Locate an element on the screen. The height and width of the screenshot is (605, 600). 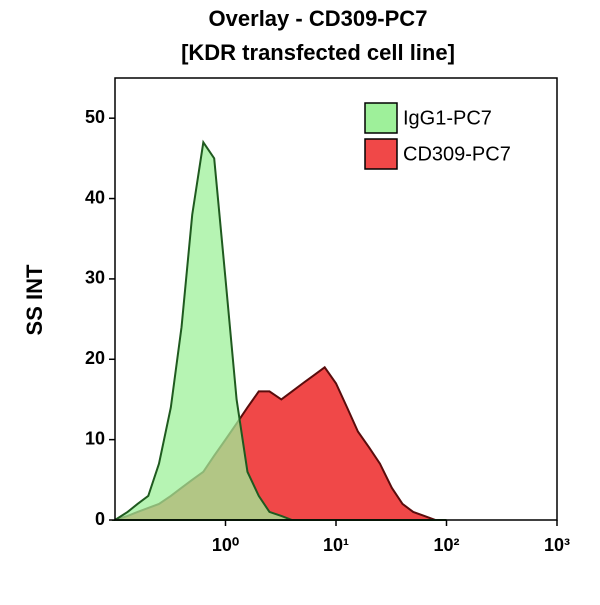
y-tick-label: 20 is located at coordinates (95, 358).